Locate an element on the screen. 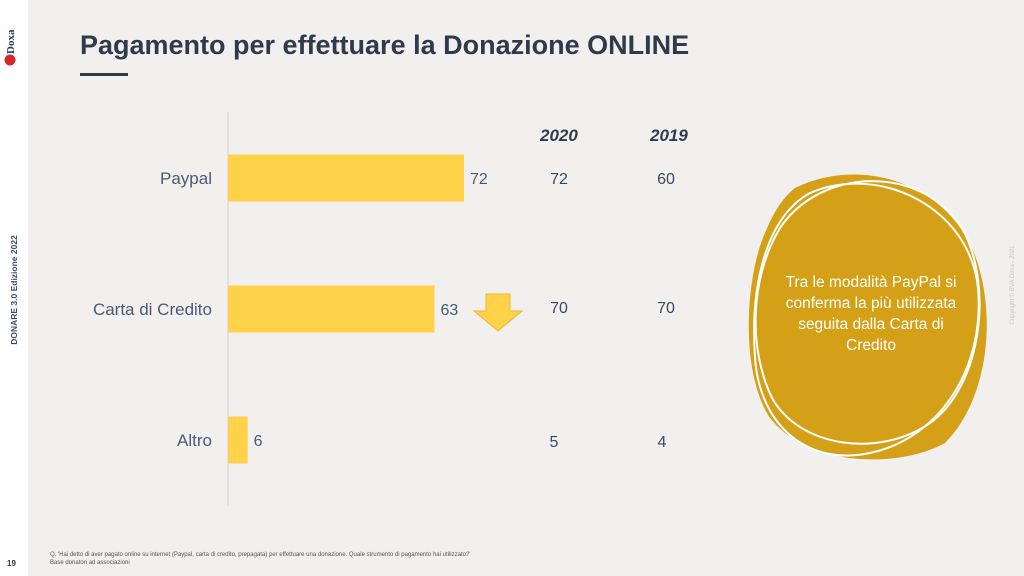  column-header-2019: 2019 is located at coordinates (669, 135).